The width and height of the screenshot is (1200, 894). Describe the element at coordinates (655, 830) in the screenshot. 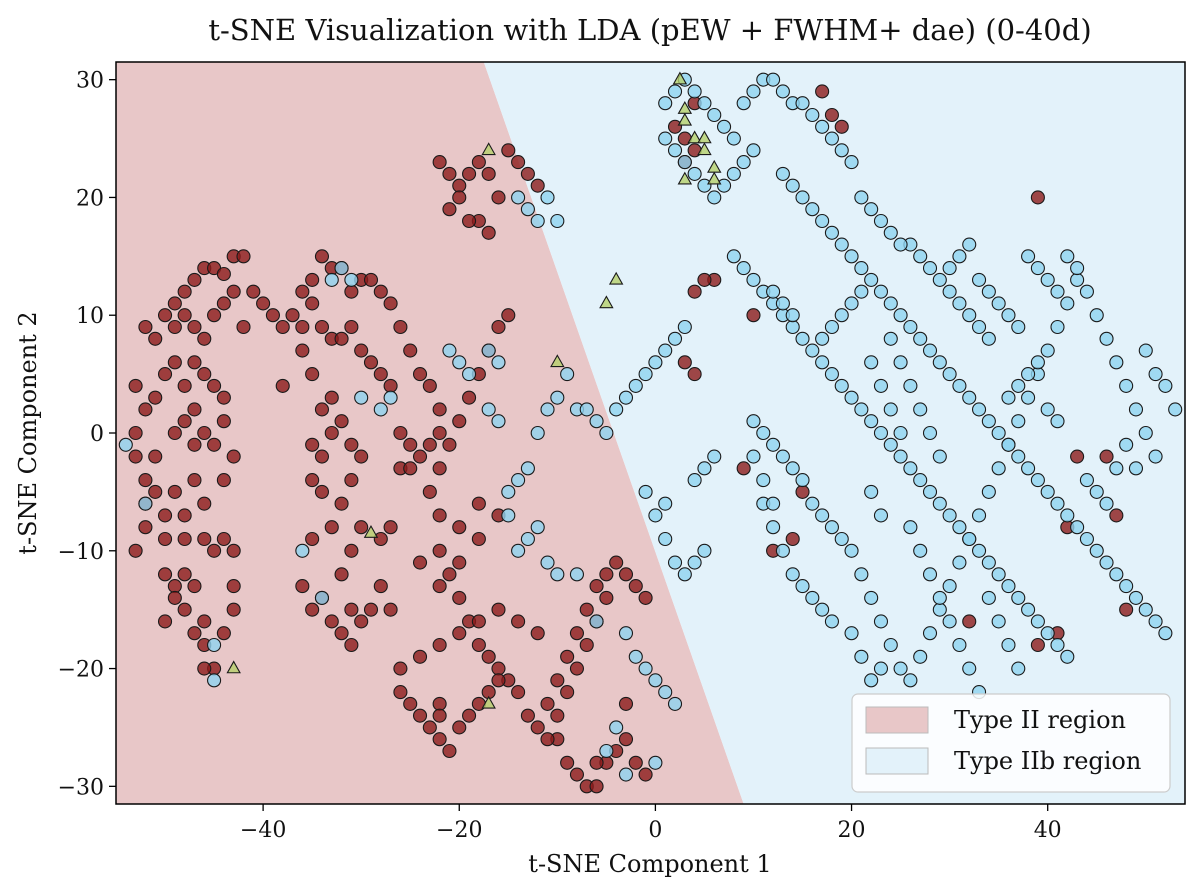

I see `x-tick-label: 0` at that location.